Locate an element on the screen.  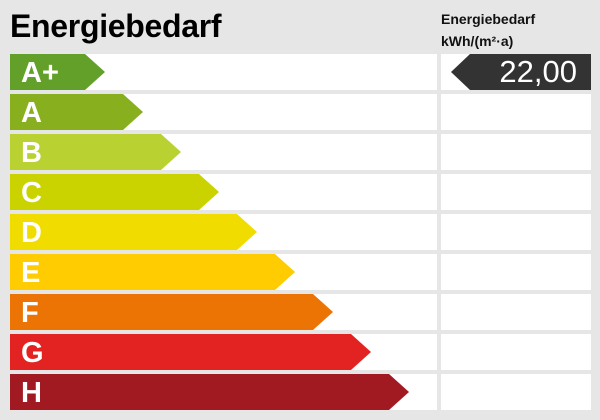
energy-class-row: G is located at coordinates (223, 352).